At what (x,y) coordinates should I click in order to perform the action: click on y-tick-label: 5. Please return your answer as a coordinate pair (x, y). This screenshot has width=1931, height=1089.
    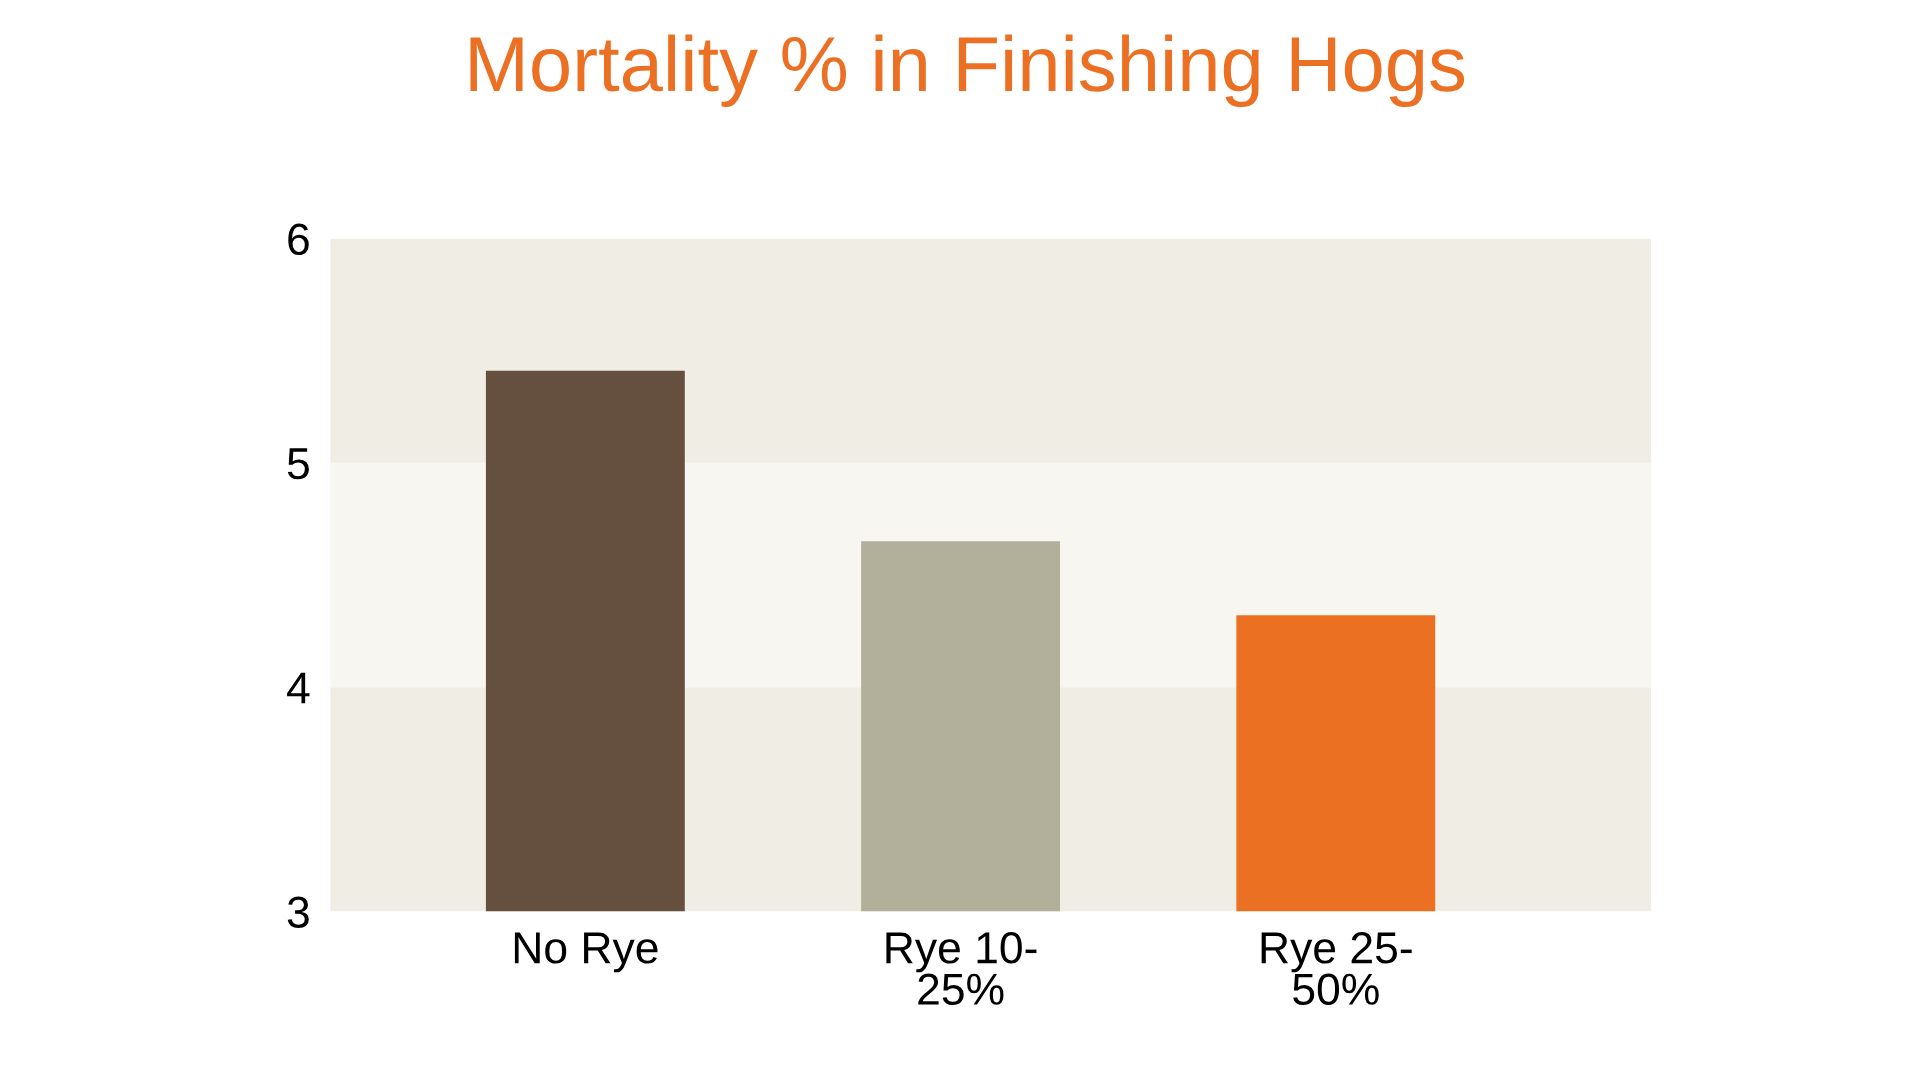
    Looking at the image, I should click on (298, 464).